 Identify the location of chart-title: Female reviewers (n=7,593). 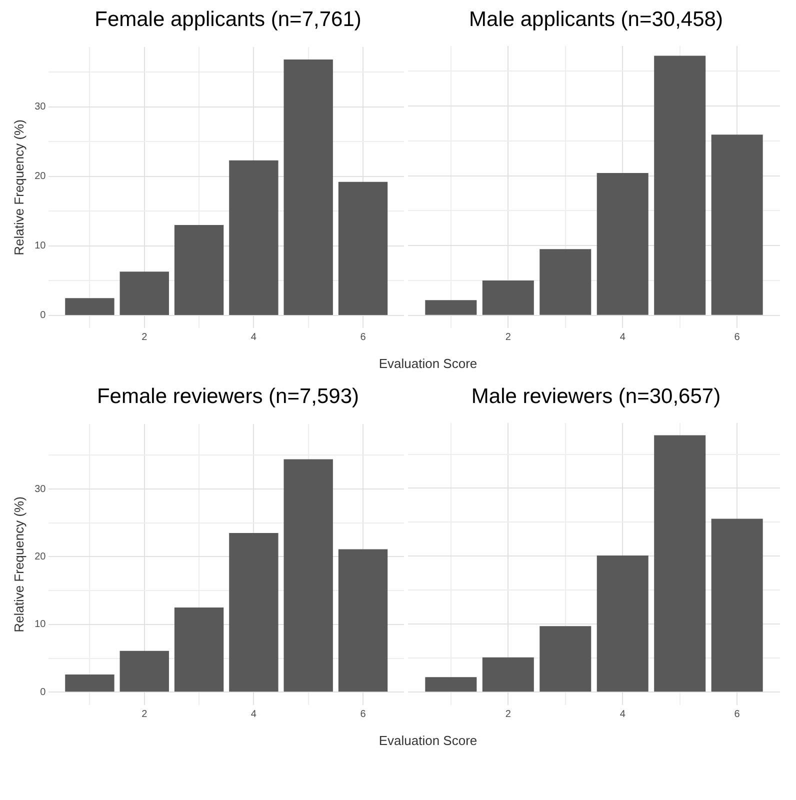
(228, 397).